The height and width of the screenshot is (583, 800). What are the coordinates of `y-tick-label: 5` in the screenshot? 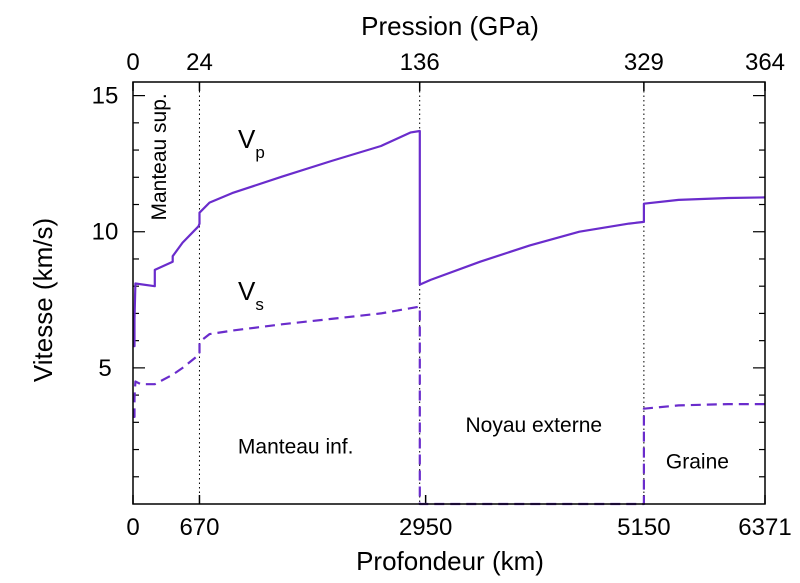 It's located at (104, 368).